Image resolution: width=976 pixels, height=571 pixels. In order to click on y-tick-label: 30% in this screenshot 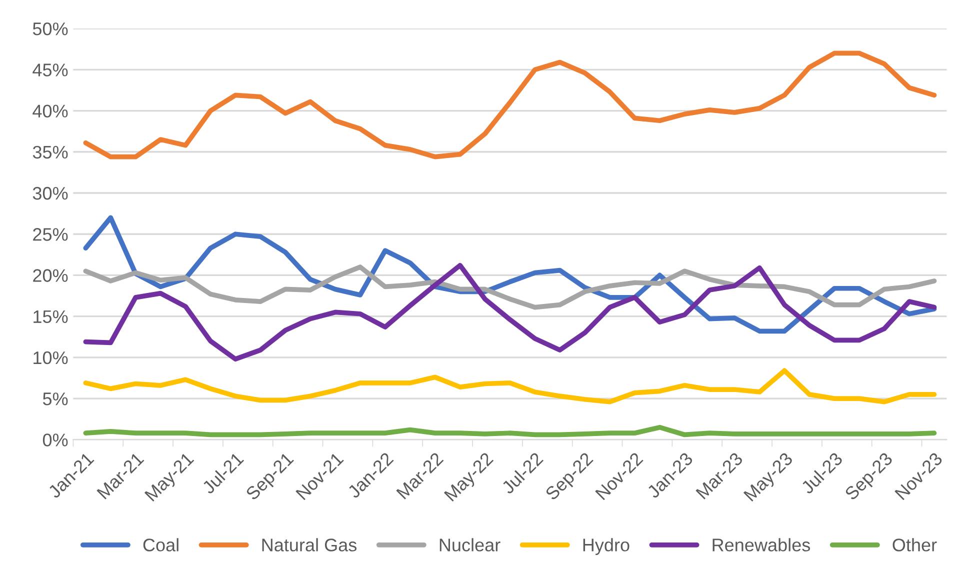, I will do `click(50, 193)`.